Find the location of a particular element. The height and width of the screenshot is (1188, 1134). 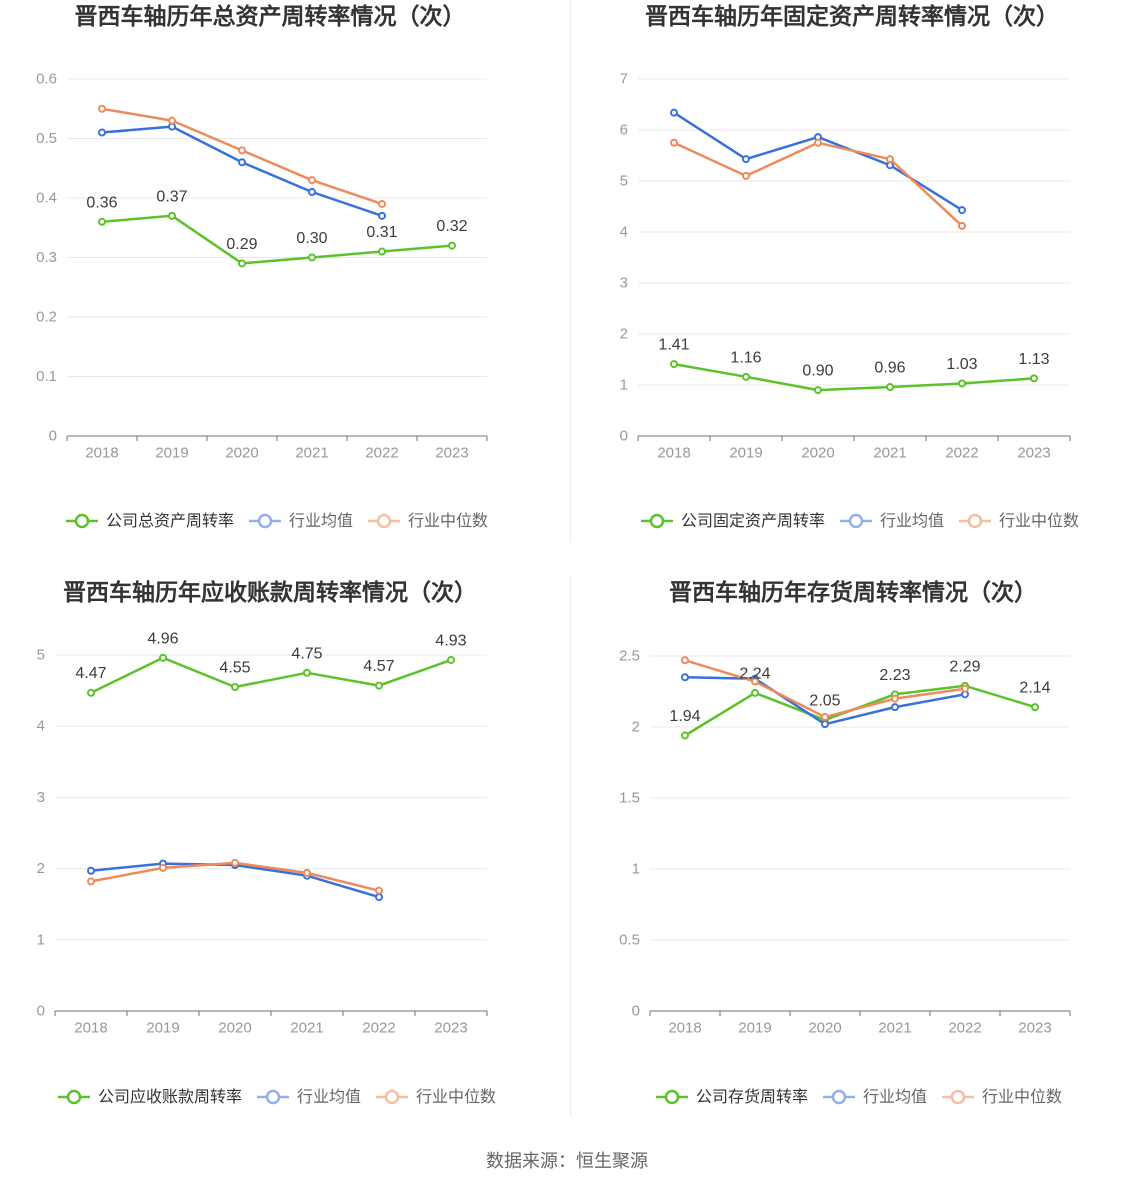

chart-4-x-tick-label: 2023 is located at coordinates (1034, 1028).